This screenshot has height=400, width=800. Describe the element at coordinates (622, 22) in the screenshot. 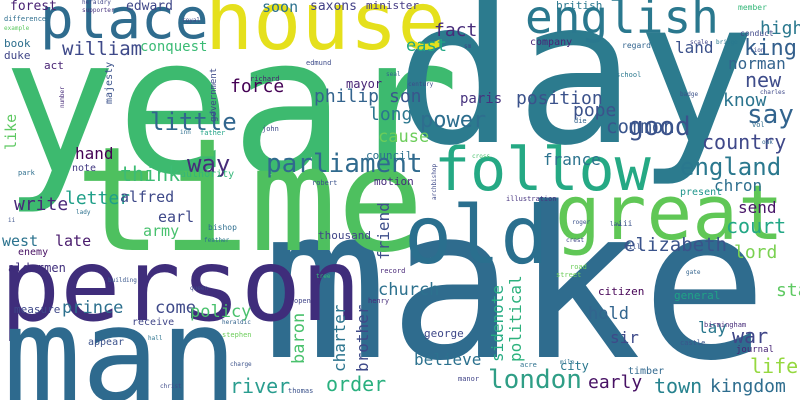

I see `word-english: english` at that location.